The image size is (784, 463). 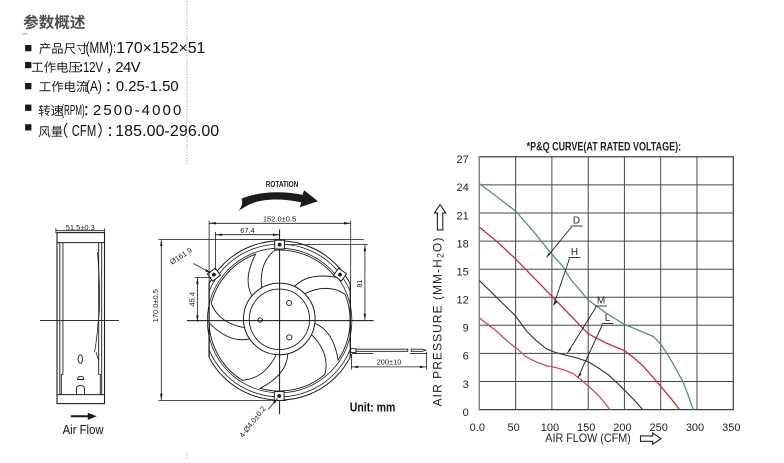 What do you see at coordinates (463, 188) in the screenshot?
I see `svg-text: 24` at bounding box center [463, 188].